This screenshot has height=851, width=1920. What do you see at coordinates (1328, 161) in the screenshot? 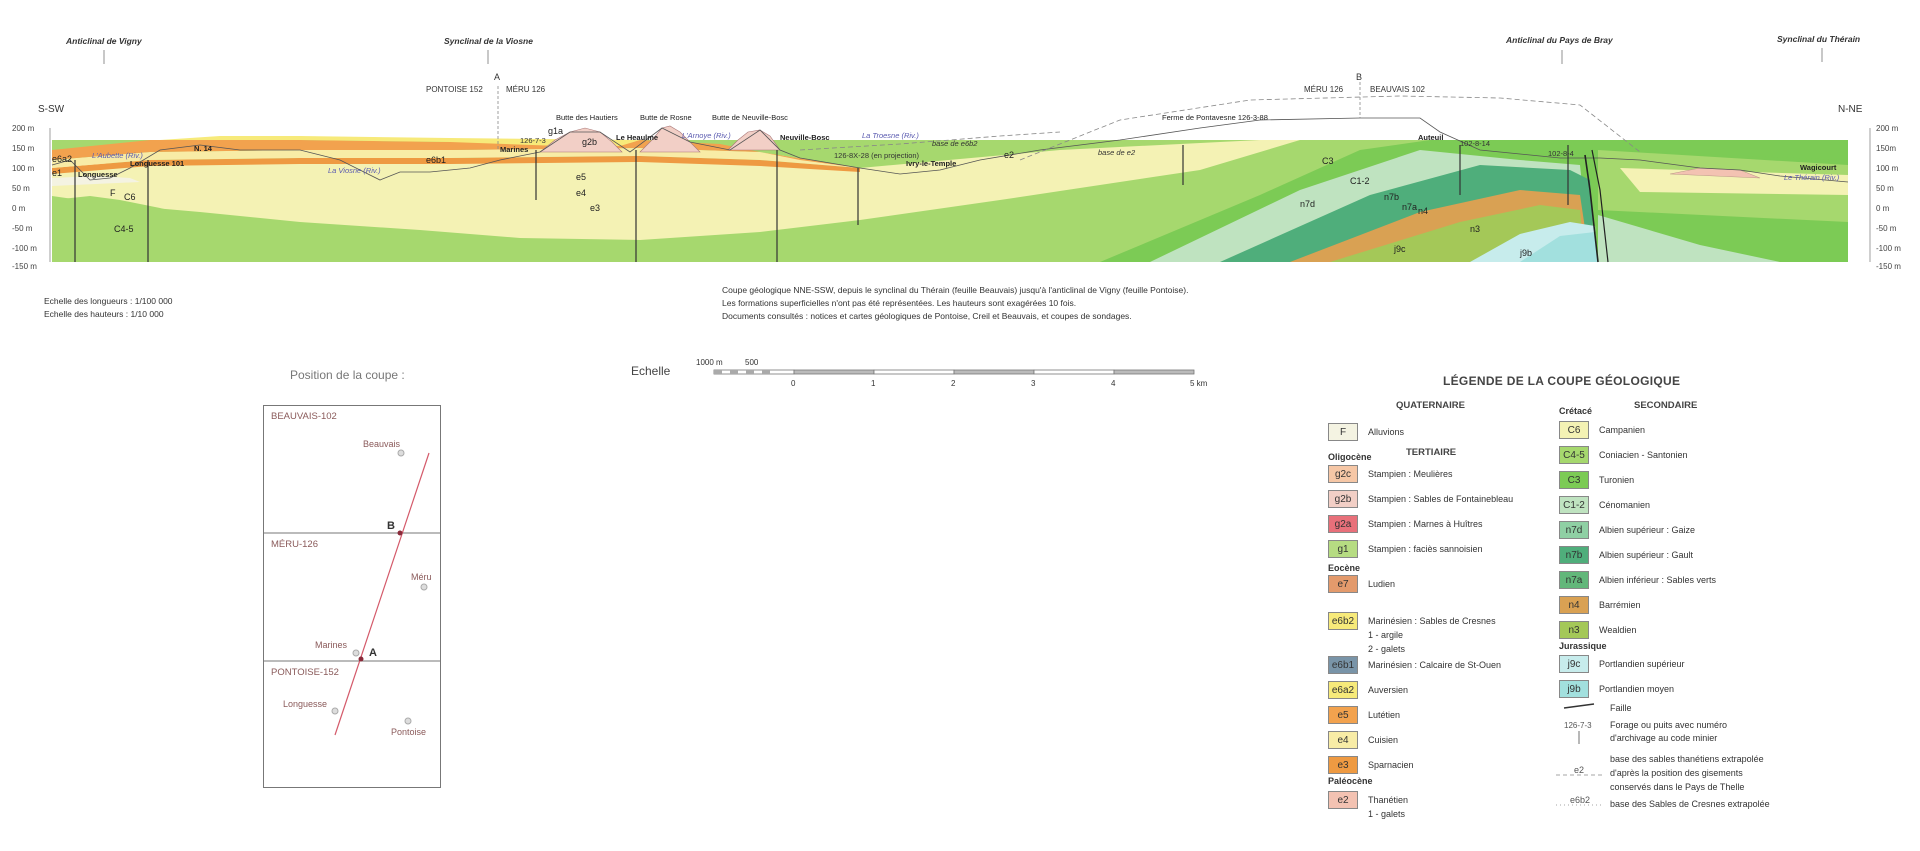
I see `formation-label: C3` at bounding box center [1328, 161].